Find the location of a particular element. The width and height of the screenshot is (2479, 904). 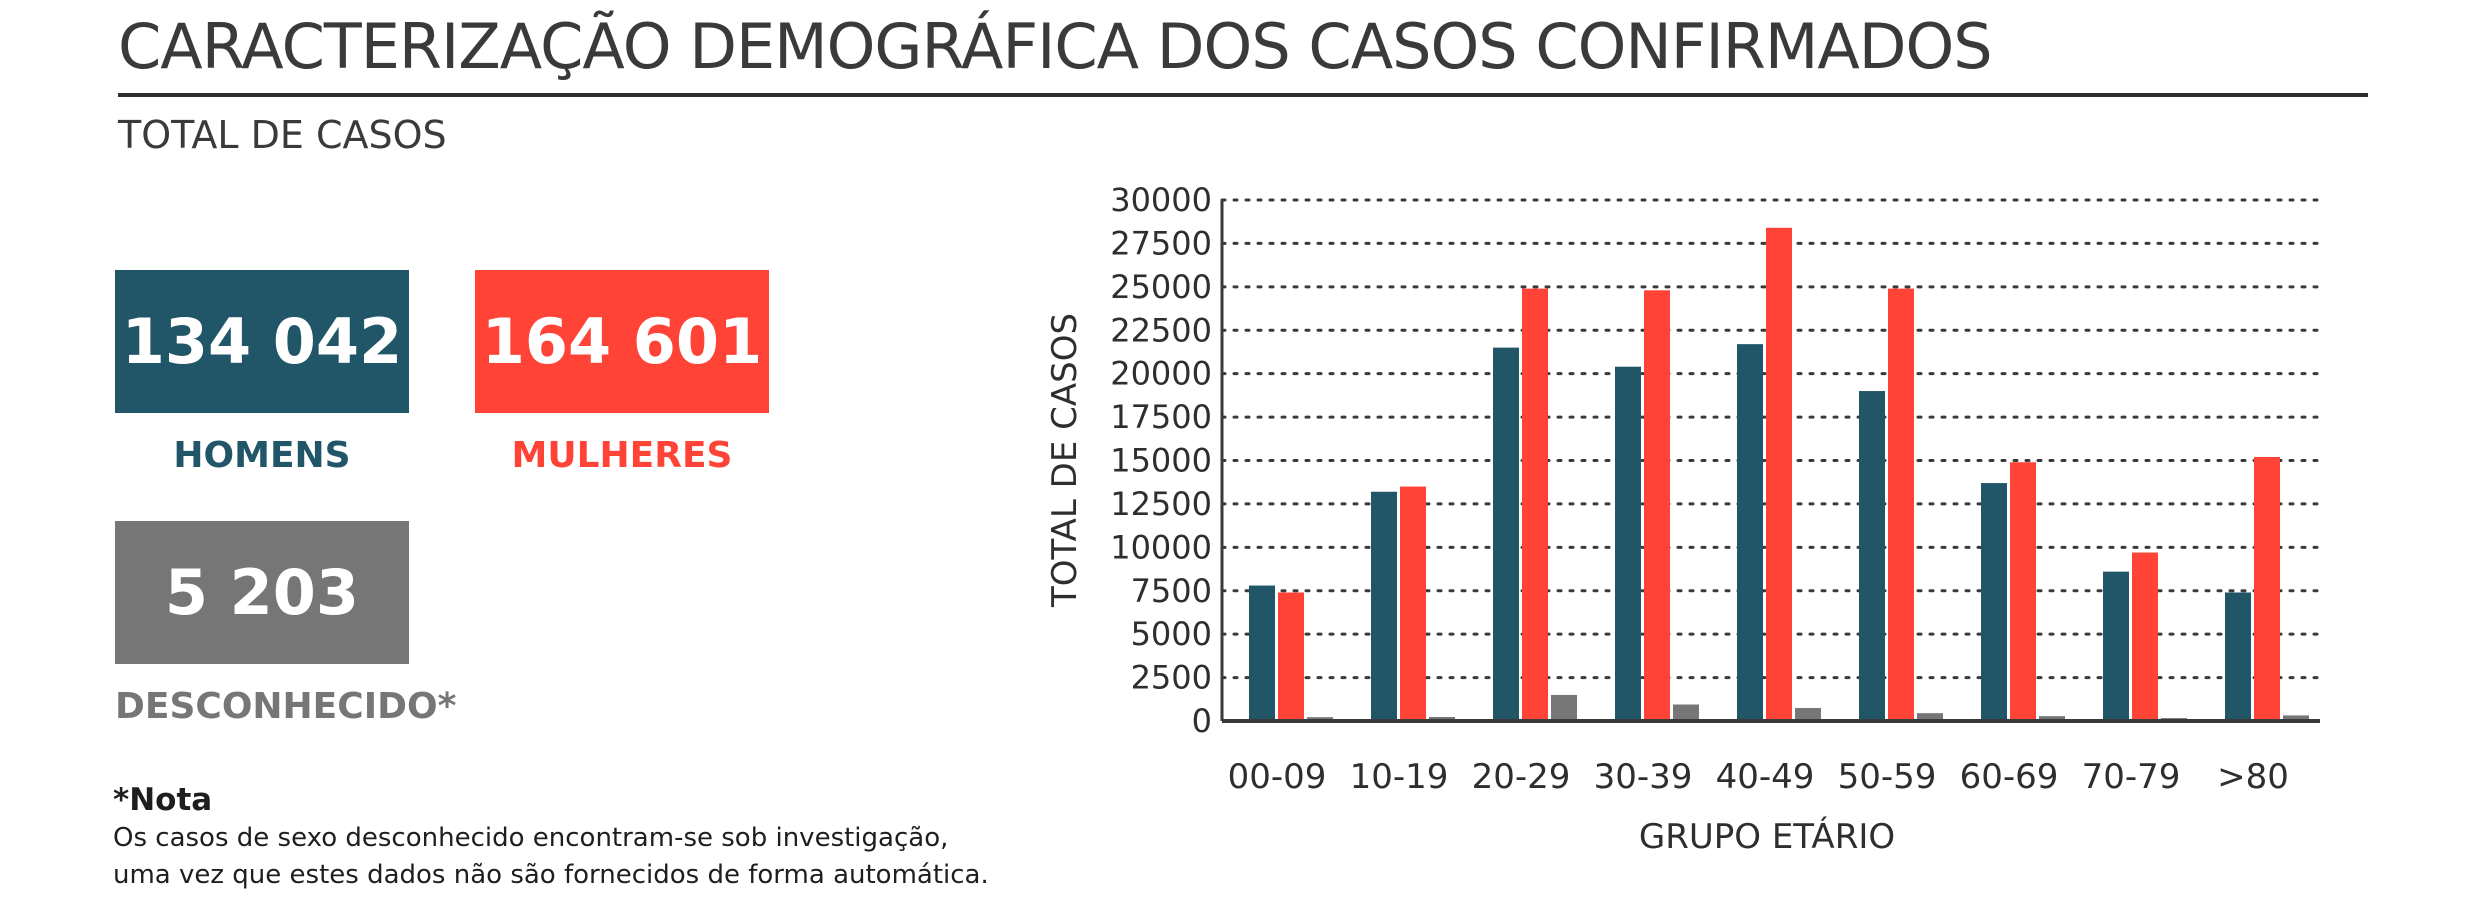

y-tick-label: 0 is located at coordinates (1202, 721).